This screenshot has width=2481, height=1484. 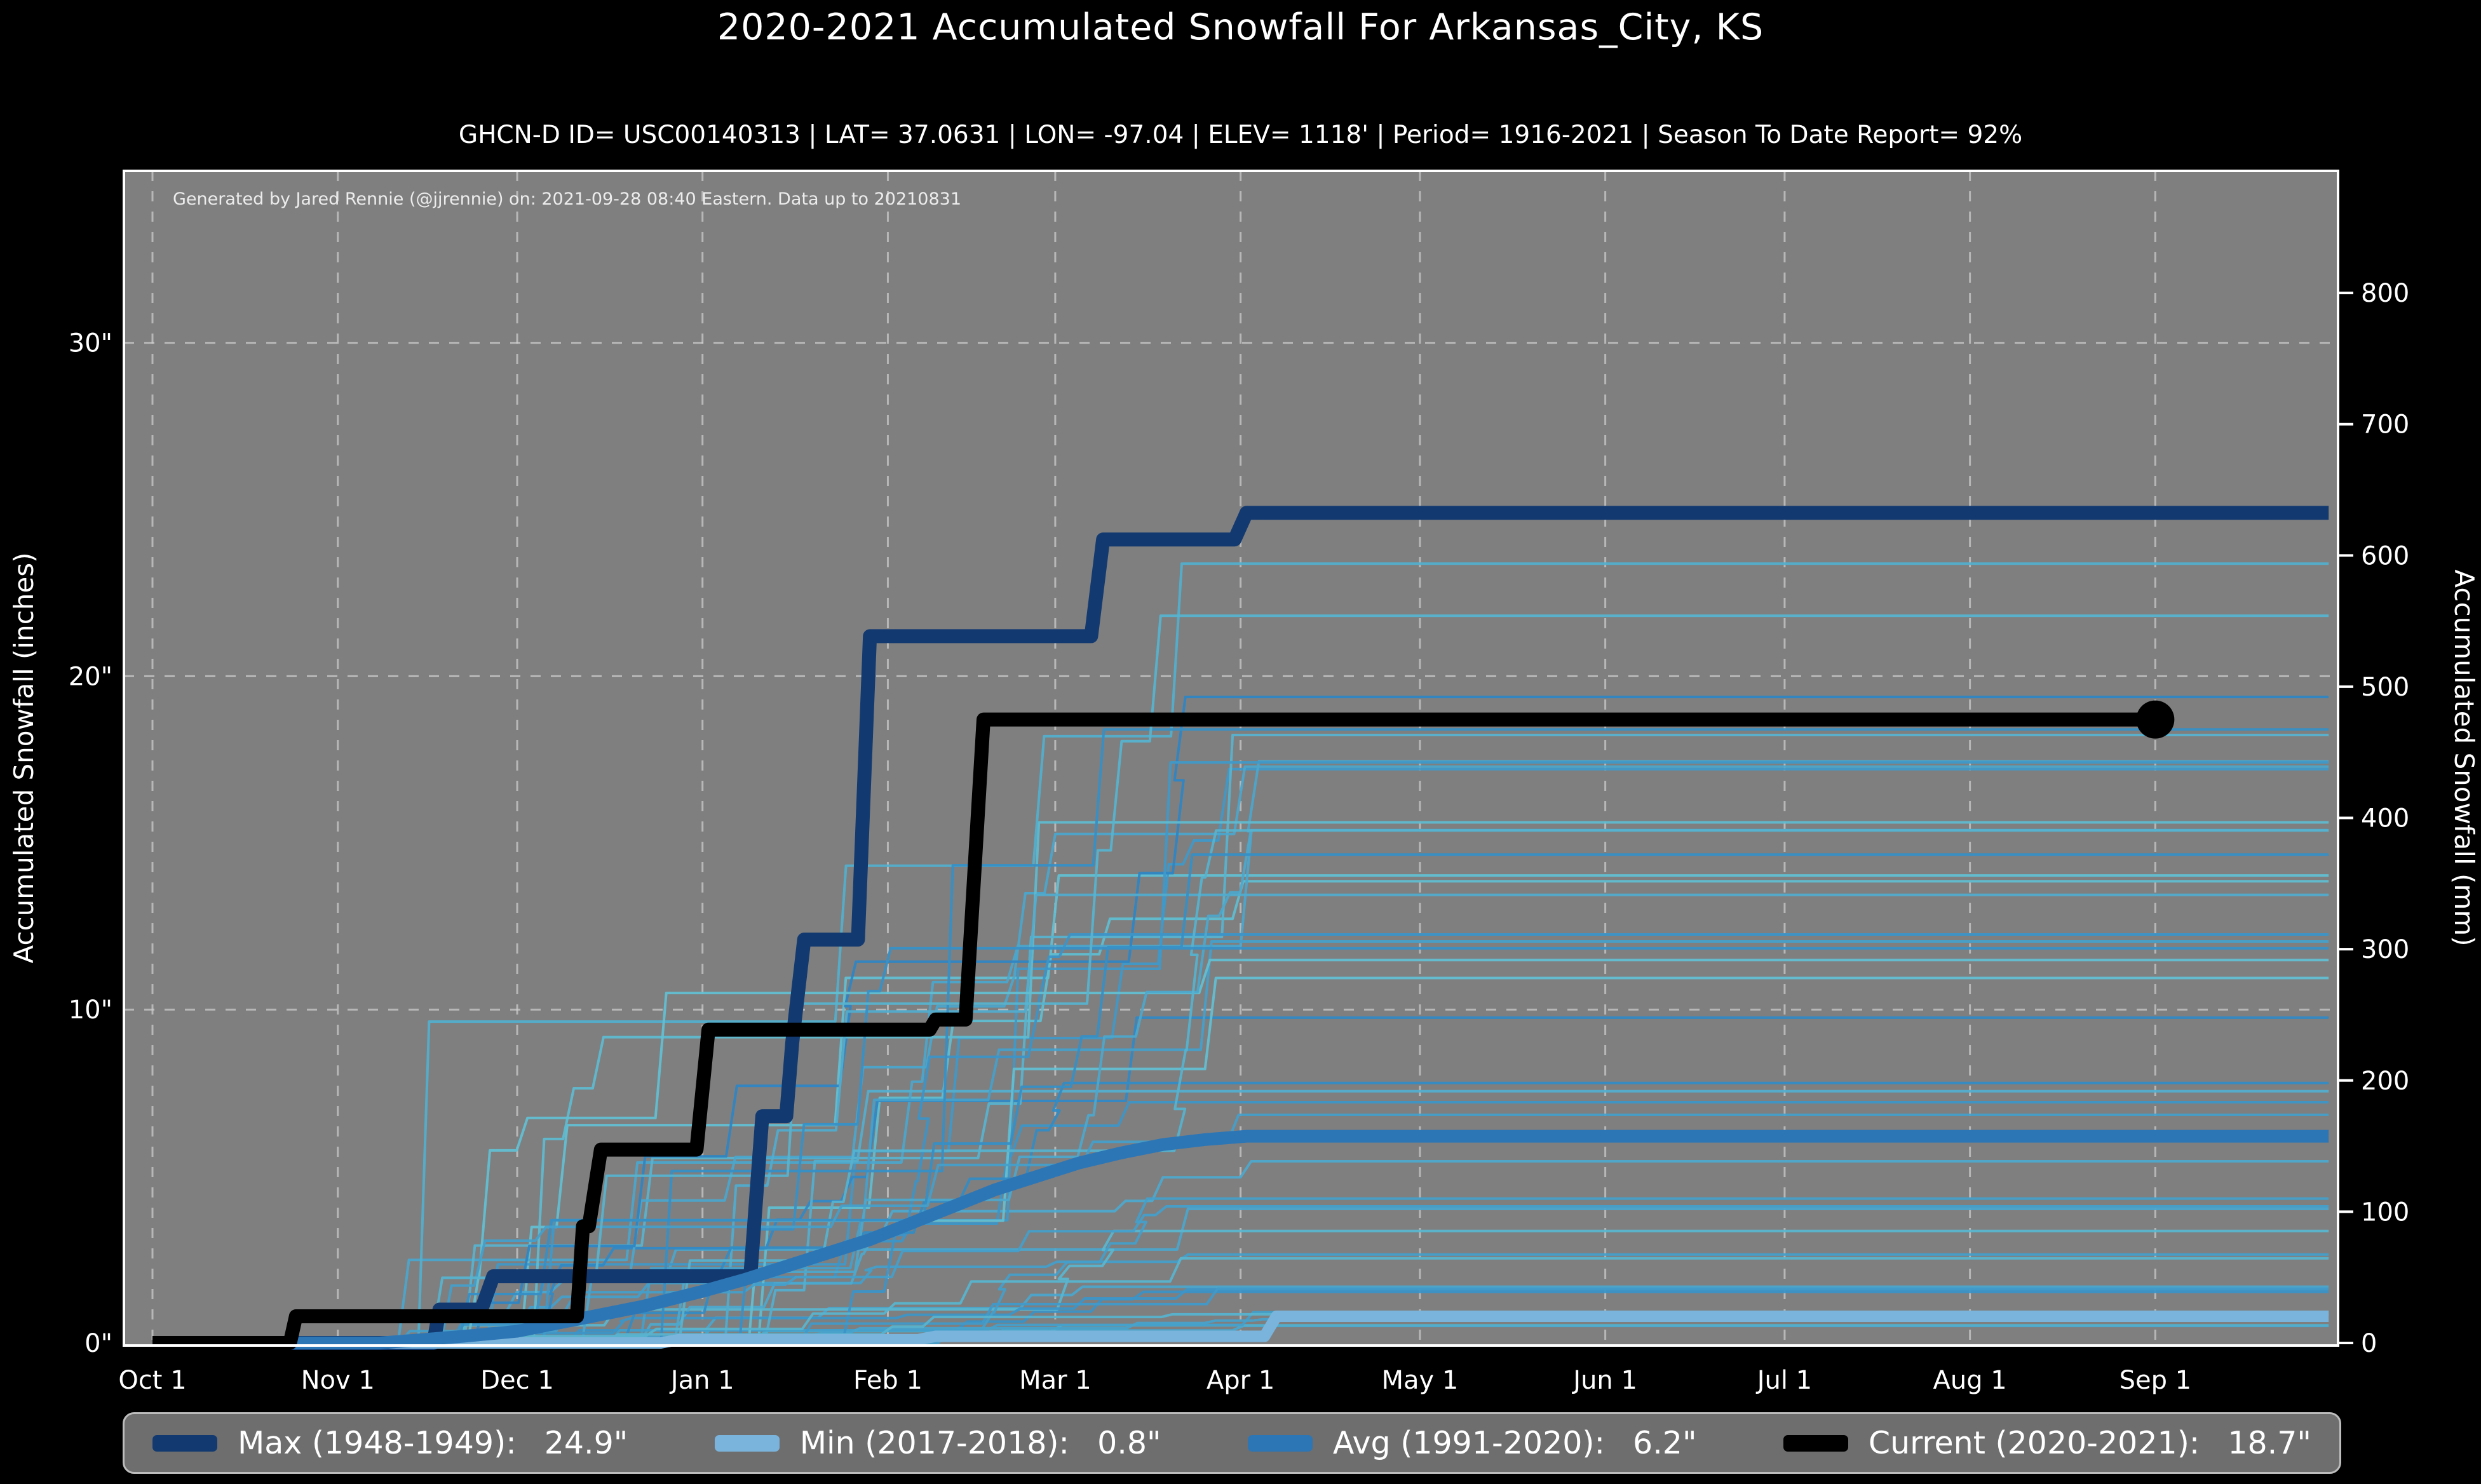 I want to click on legend-item: Avg (1991-2020): 6.2", so click(x=1472, y=1443).